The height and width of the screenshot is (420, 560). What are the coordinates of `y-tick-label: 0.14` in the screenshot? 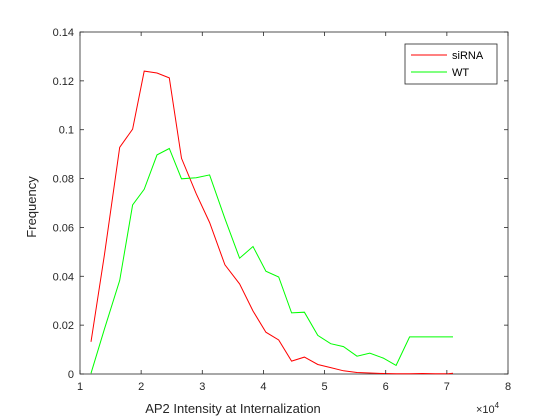 It's located at (63, 33).